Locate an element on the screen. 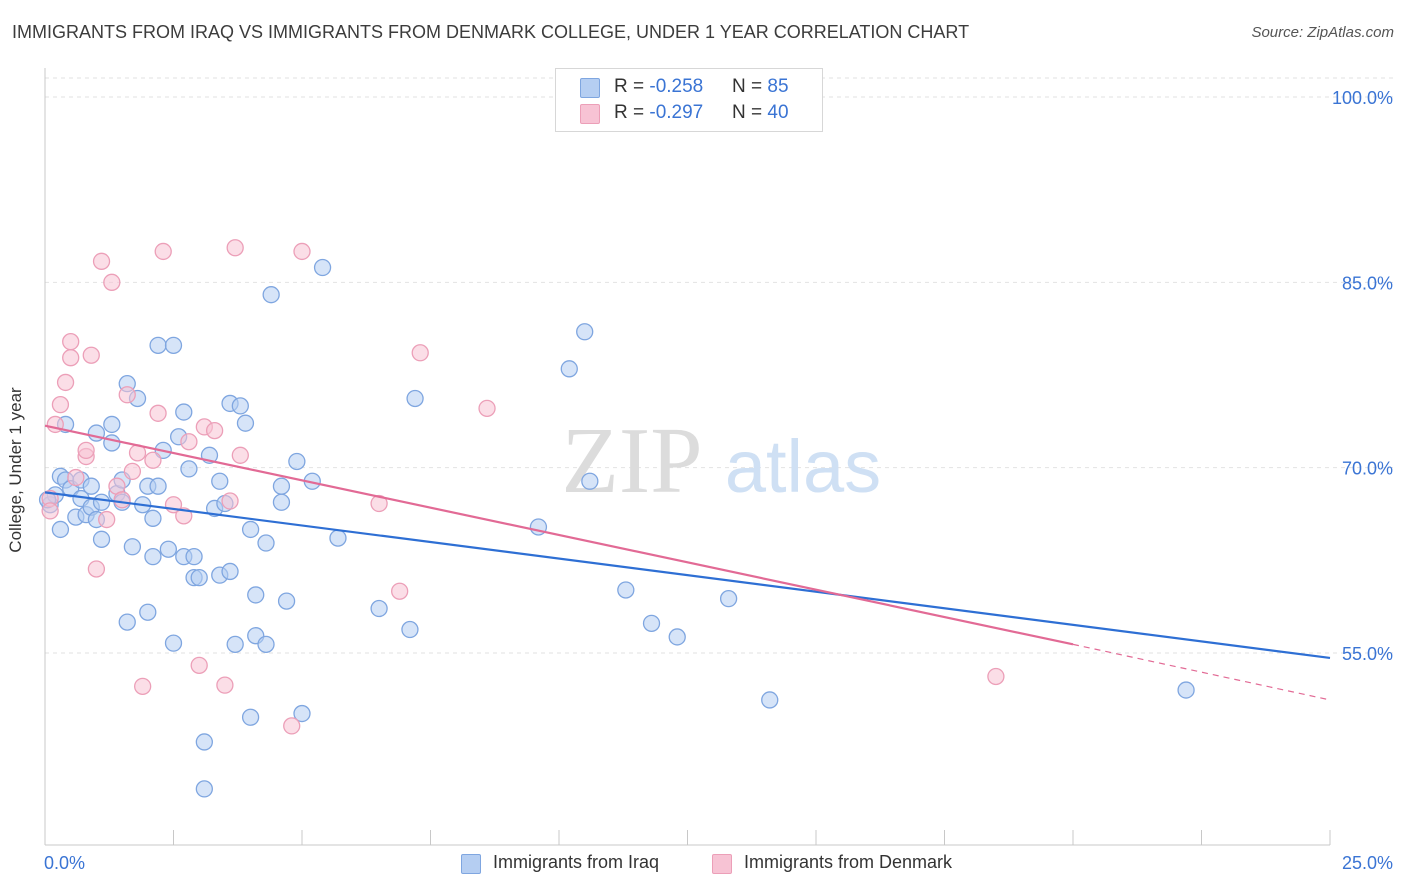 Image resolution: width=1406 pixels, height=892 pixels. stats-legend: R = -0.258 N = 85 R = -0.297 N = 40 is located at coordinates (689, 100).